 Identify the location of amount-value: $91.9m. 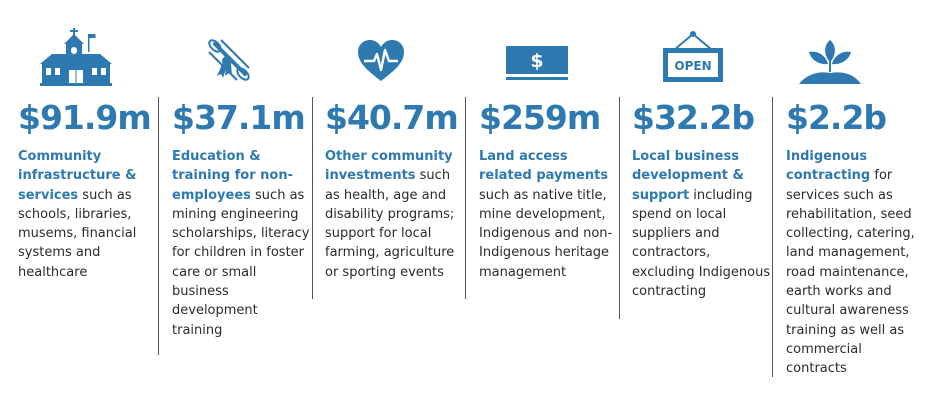
(85, 117).